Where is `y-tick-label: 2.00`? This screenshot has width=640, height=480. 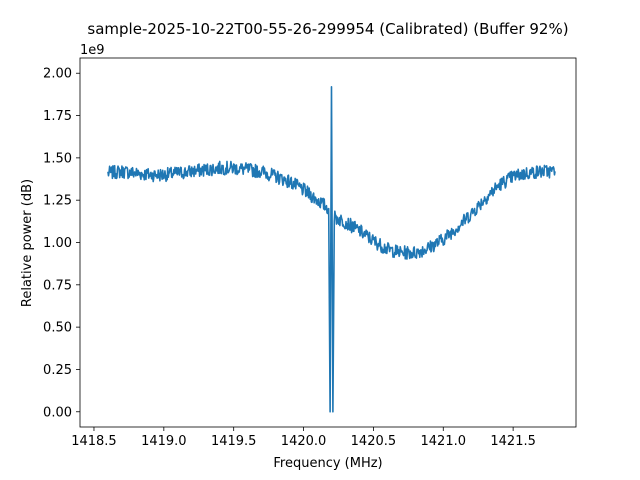 y-tick-label: 2.00 is located at coordinates (57, 74).